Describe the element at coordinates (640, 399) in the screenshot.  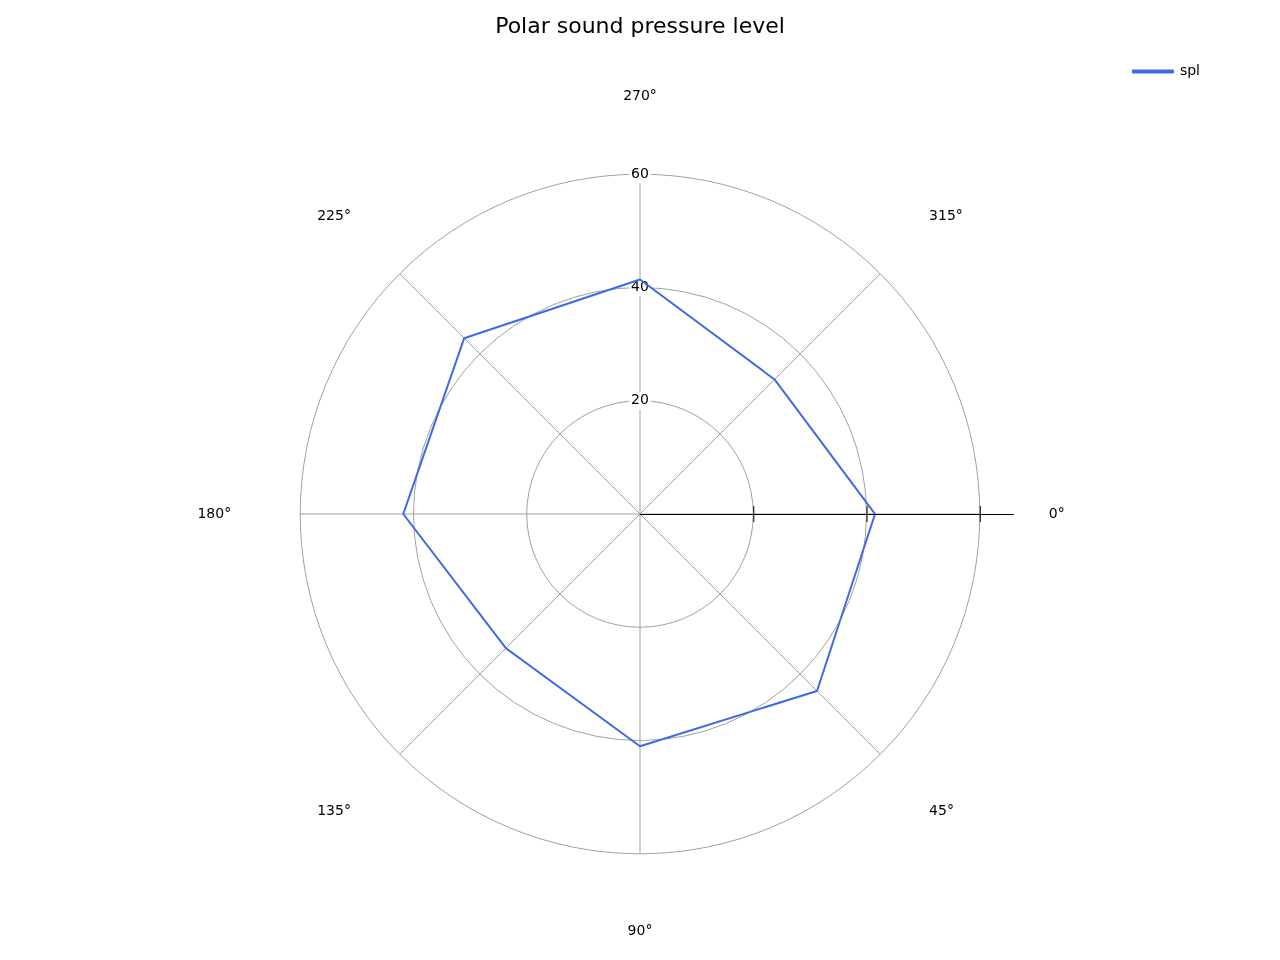
I see `y-tick-label: 20` at that location.